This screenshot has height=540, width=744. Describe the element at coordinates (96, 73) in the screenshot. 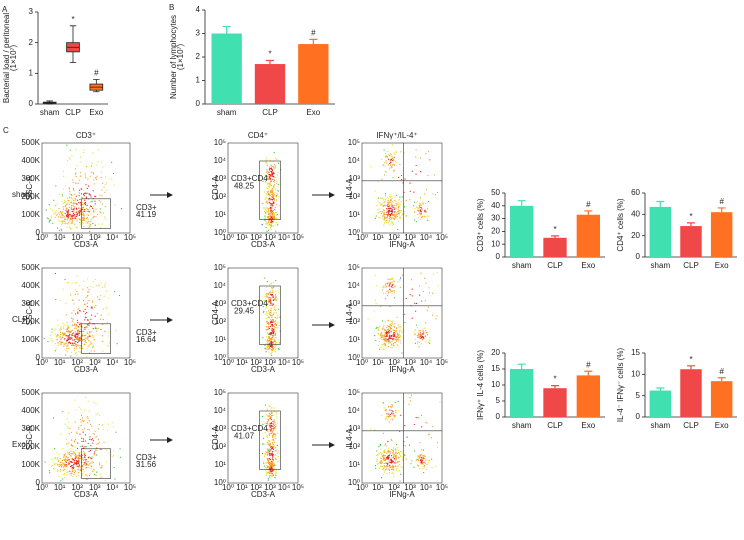

I see `significance-marker: #` at that location.